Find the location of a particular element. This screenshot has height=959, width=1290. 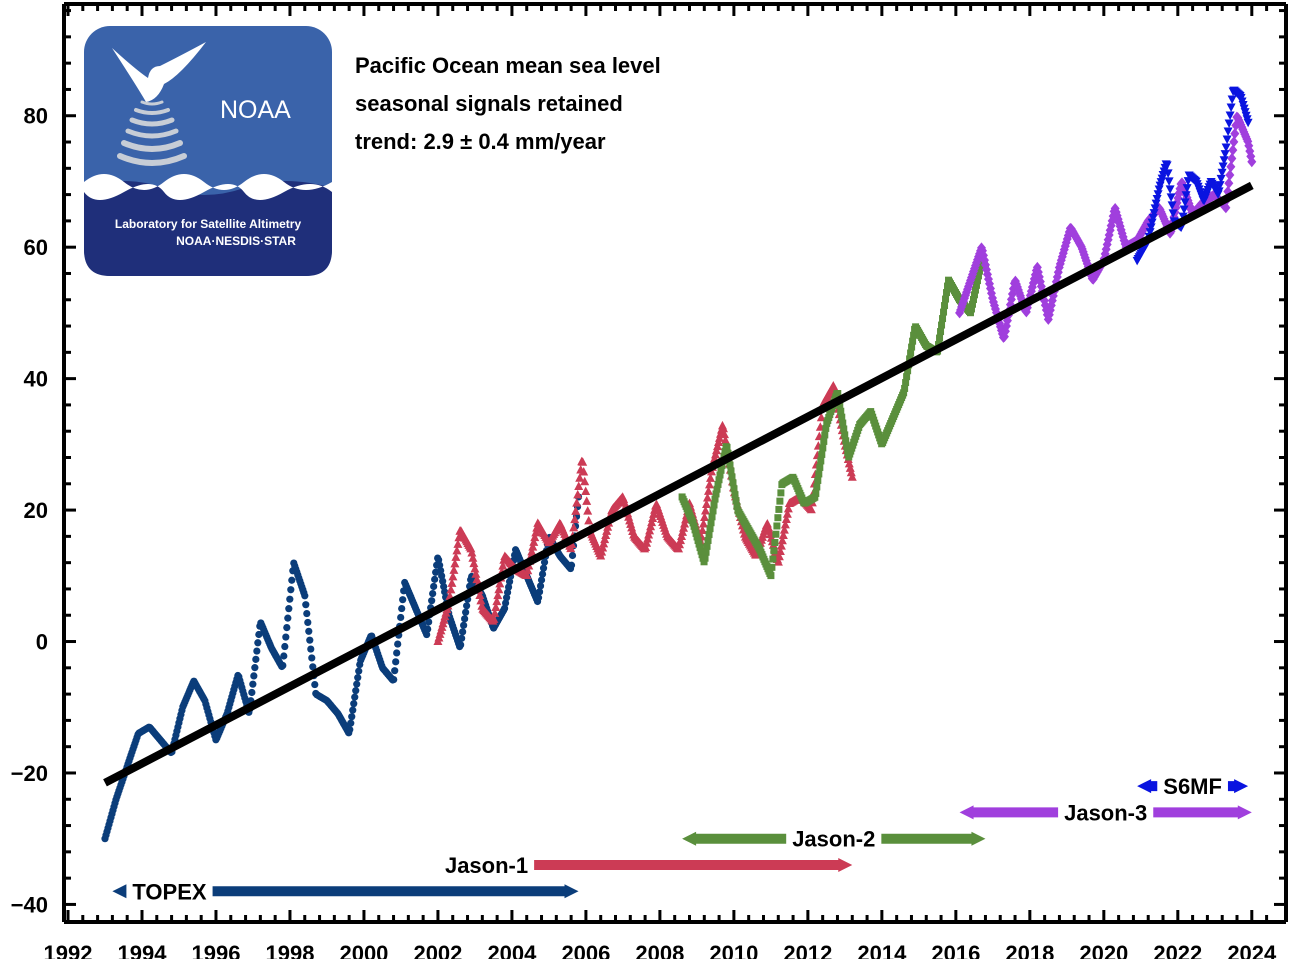

x-tick-label: 1998 is located at coordinates (289, 950).